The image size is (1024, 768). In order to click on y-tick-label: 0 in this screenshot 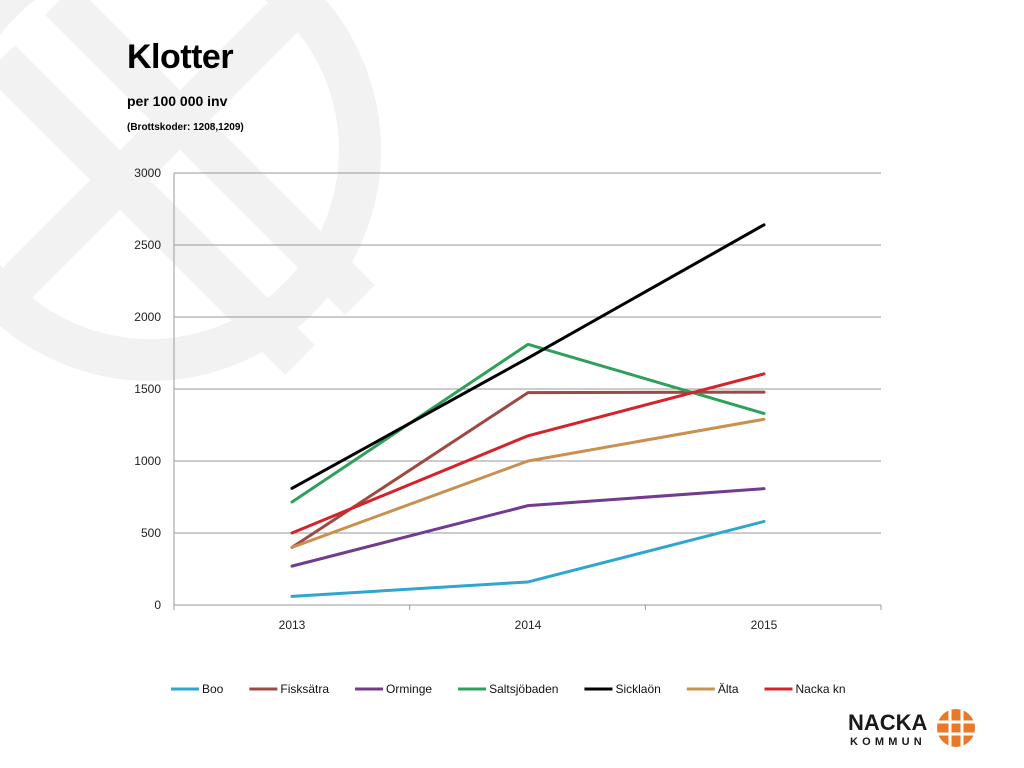, I will do `click(157, 605)`.